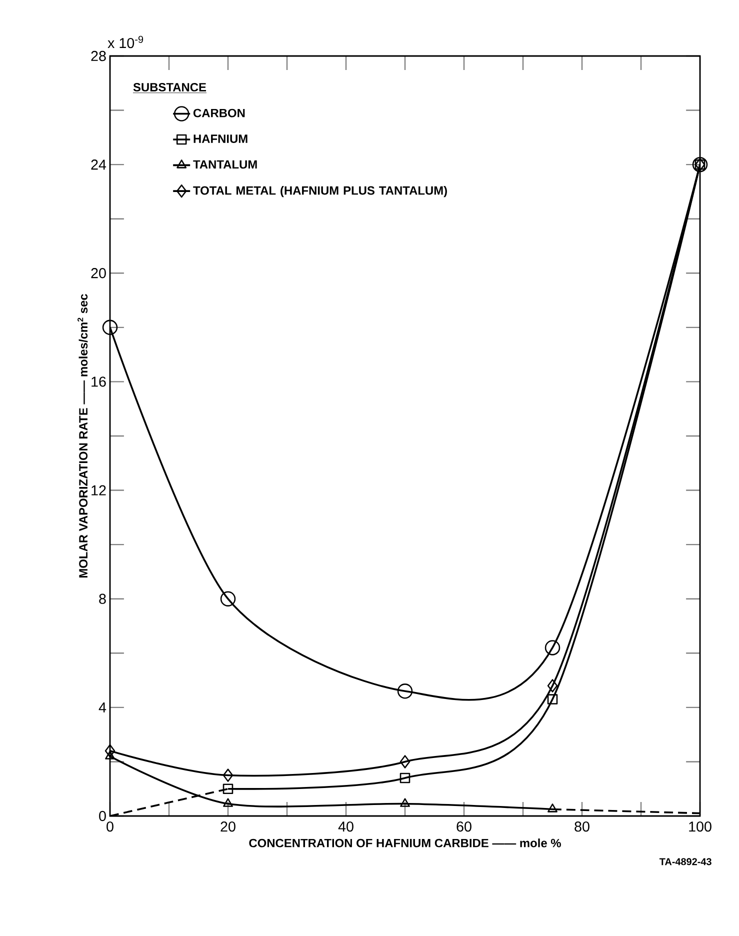  What do you see at coordinates (102, 816) in the screenshot?
I see `y-tick-label: 0` at bounding box center [102, 816].